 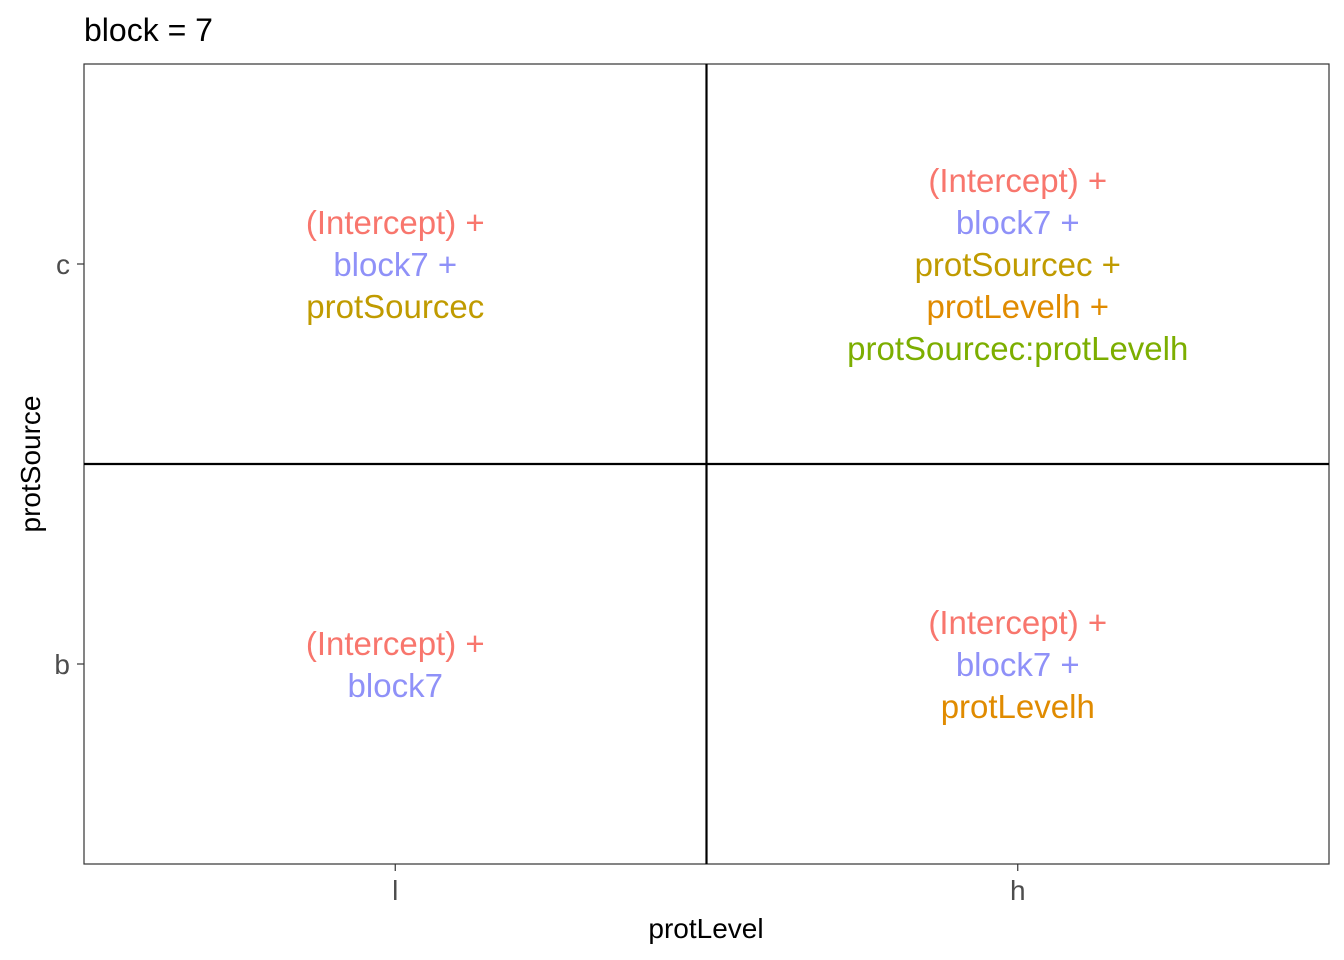 What do you see at coordinates (705, 928) in the screenshot?
I see `x-axis-title: protLevel` at bounding box center [705, 928].